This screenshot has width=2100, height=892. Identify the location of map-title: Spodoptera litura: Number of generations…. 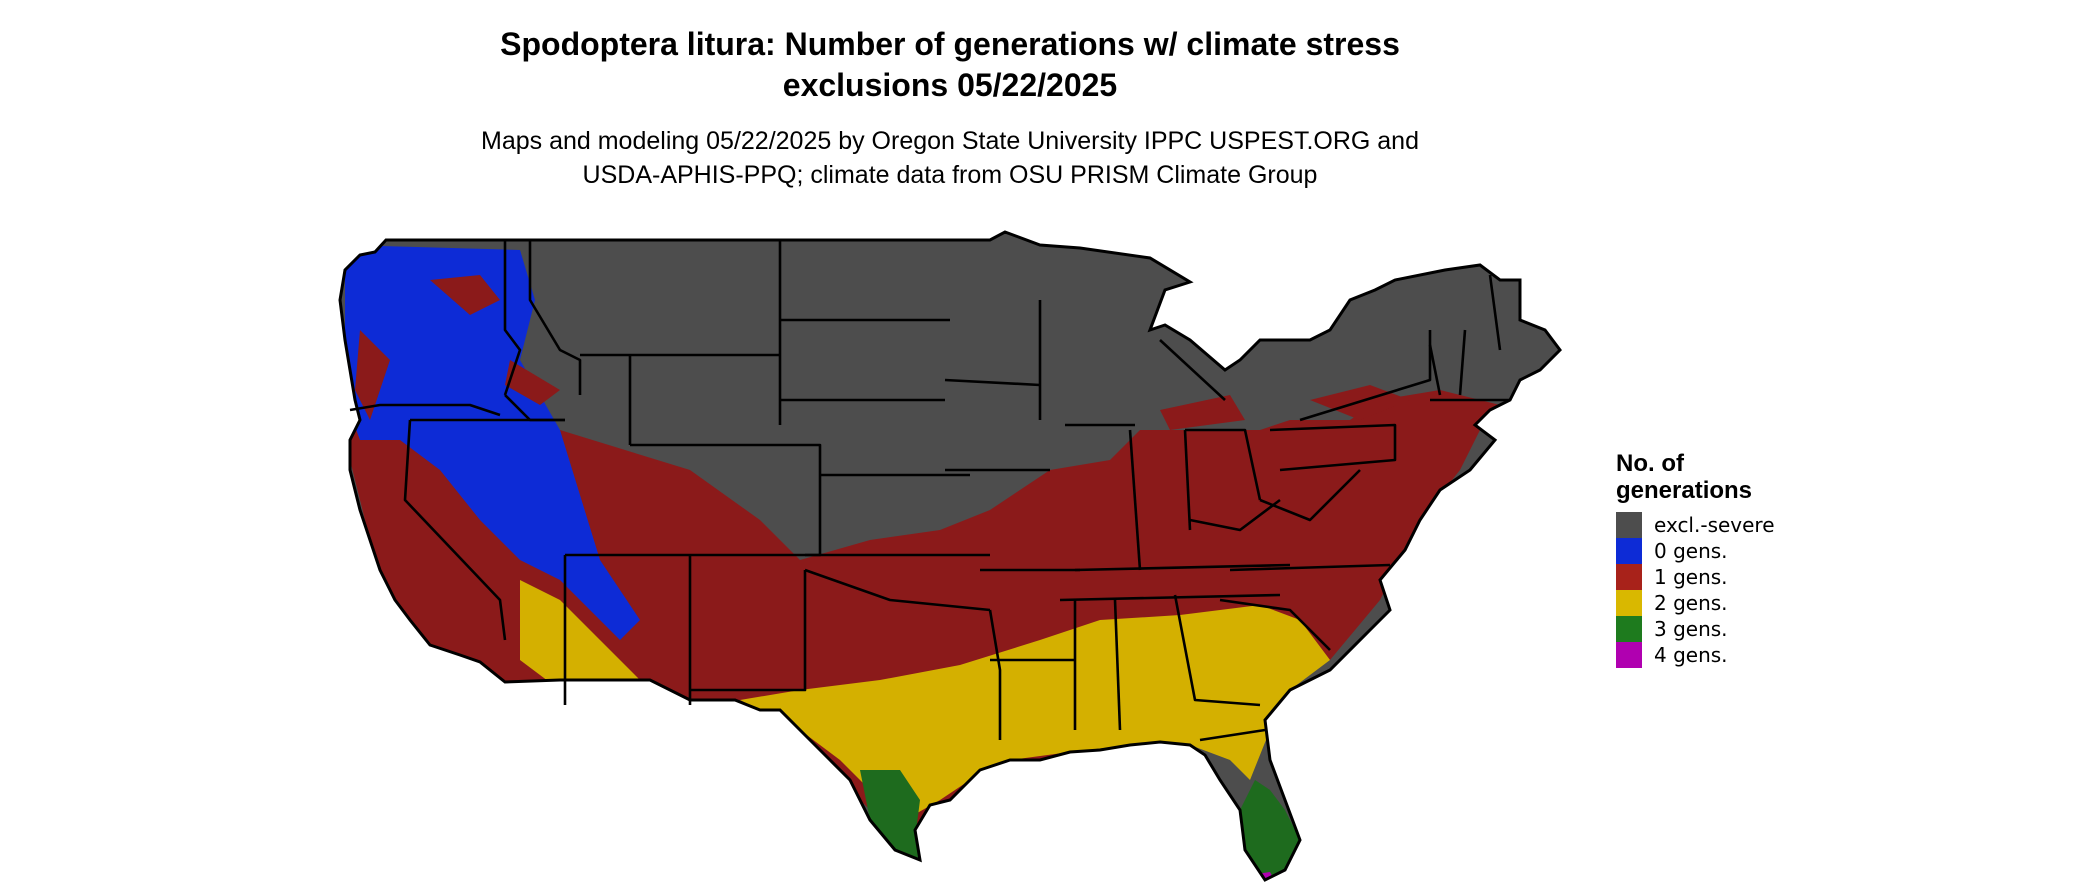
(950, 65).